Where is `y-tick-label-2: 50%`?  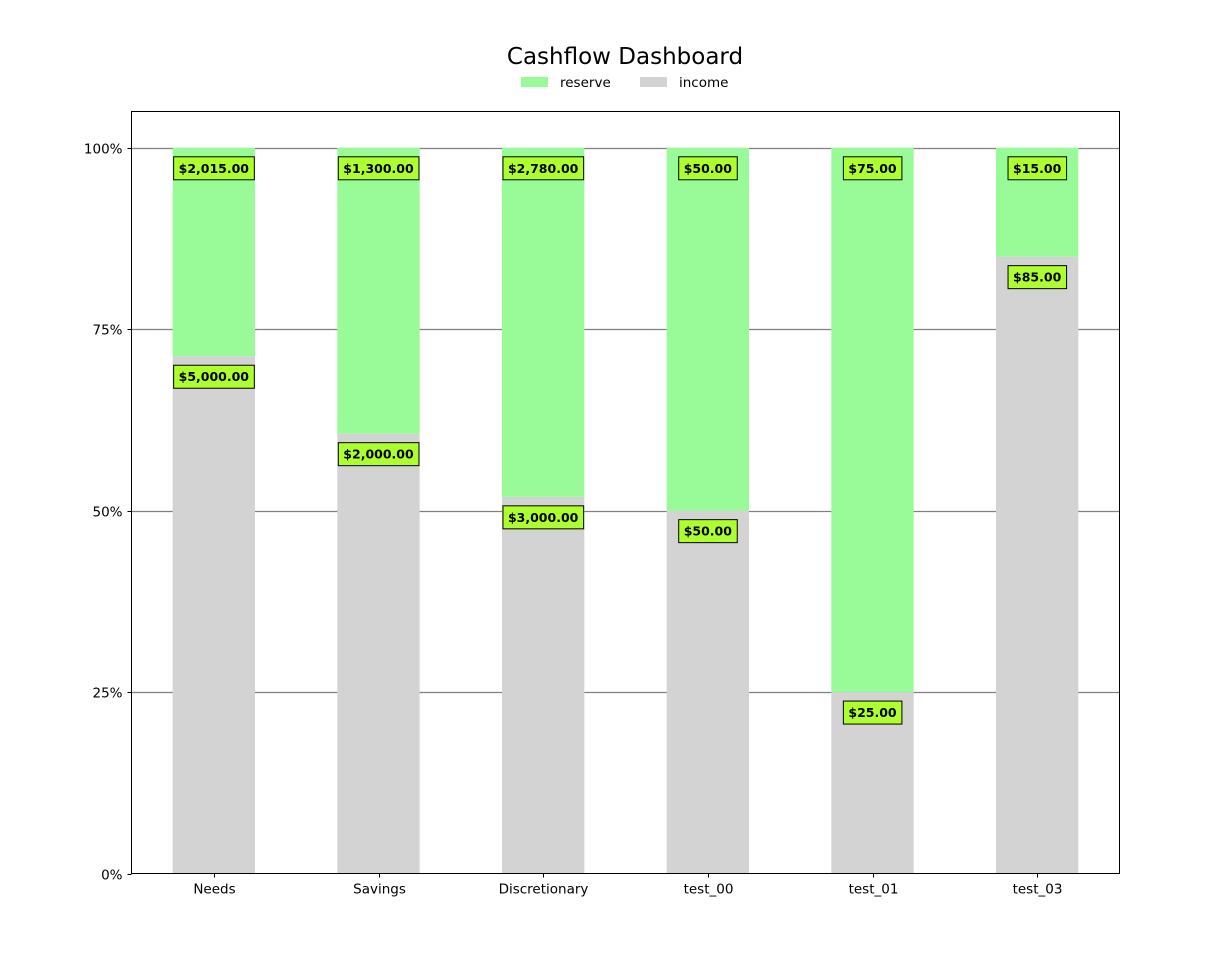 y-tick-label-2: 50% is located at coordinates (107, 513).